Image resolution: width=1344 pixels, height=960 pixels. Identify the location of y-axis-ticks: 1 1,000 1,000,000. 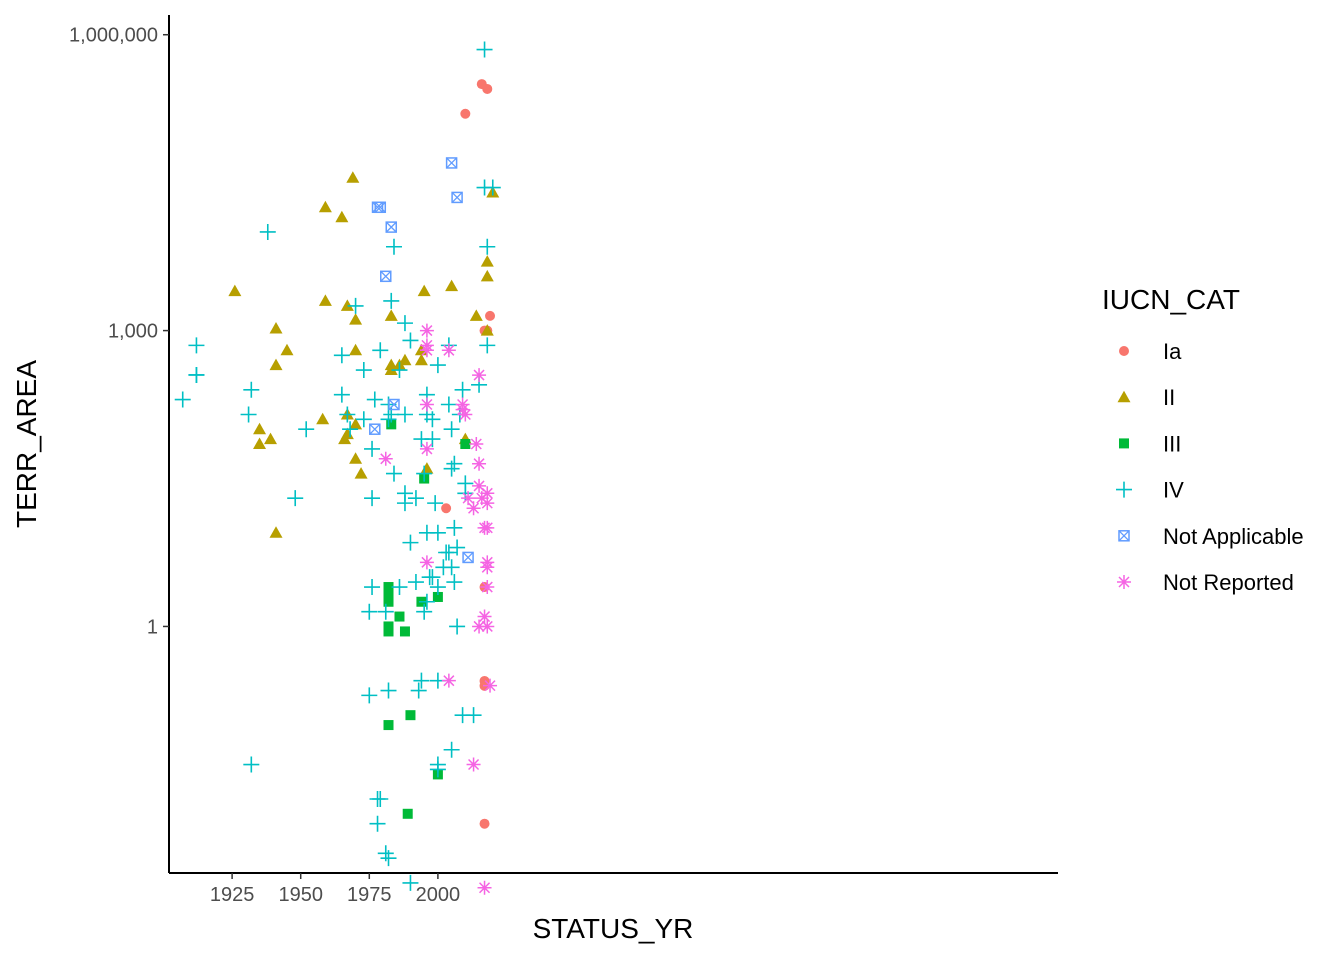
(119, 331).